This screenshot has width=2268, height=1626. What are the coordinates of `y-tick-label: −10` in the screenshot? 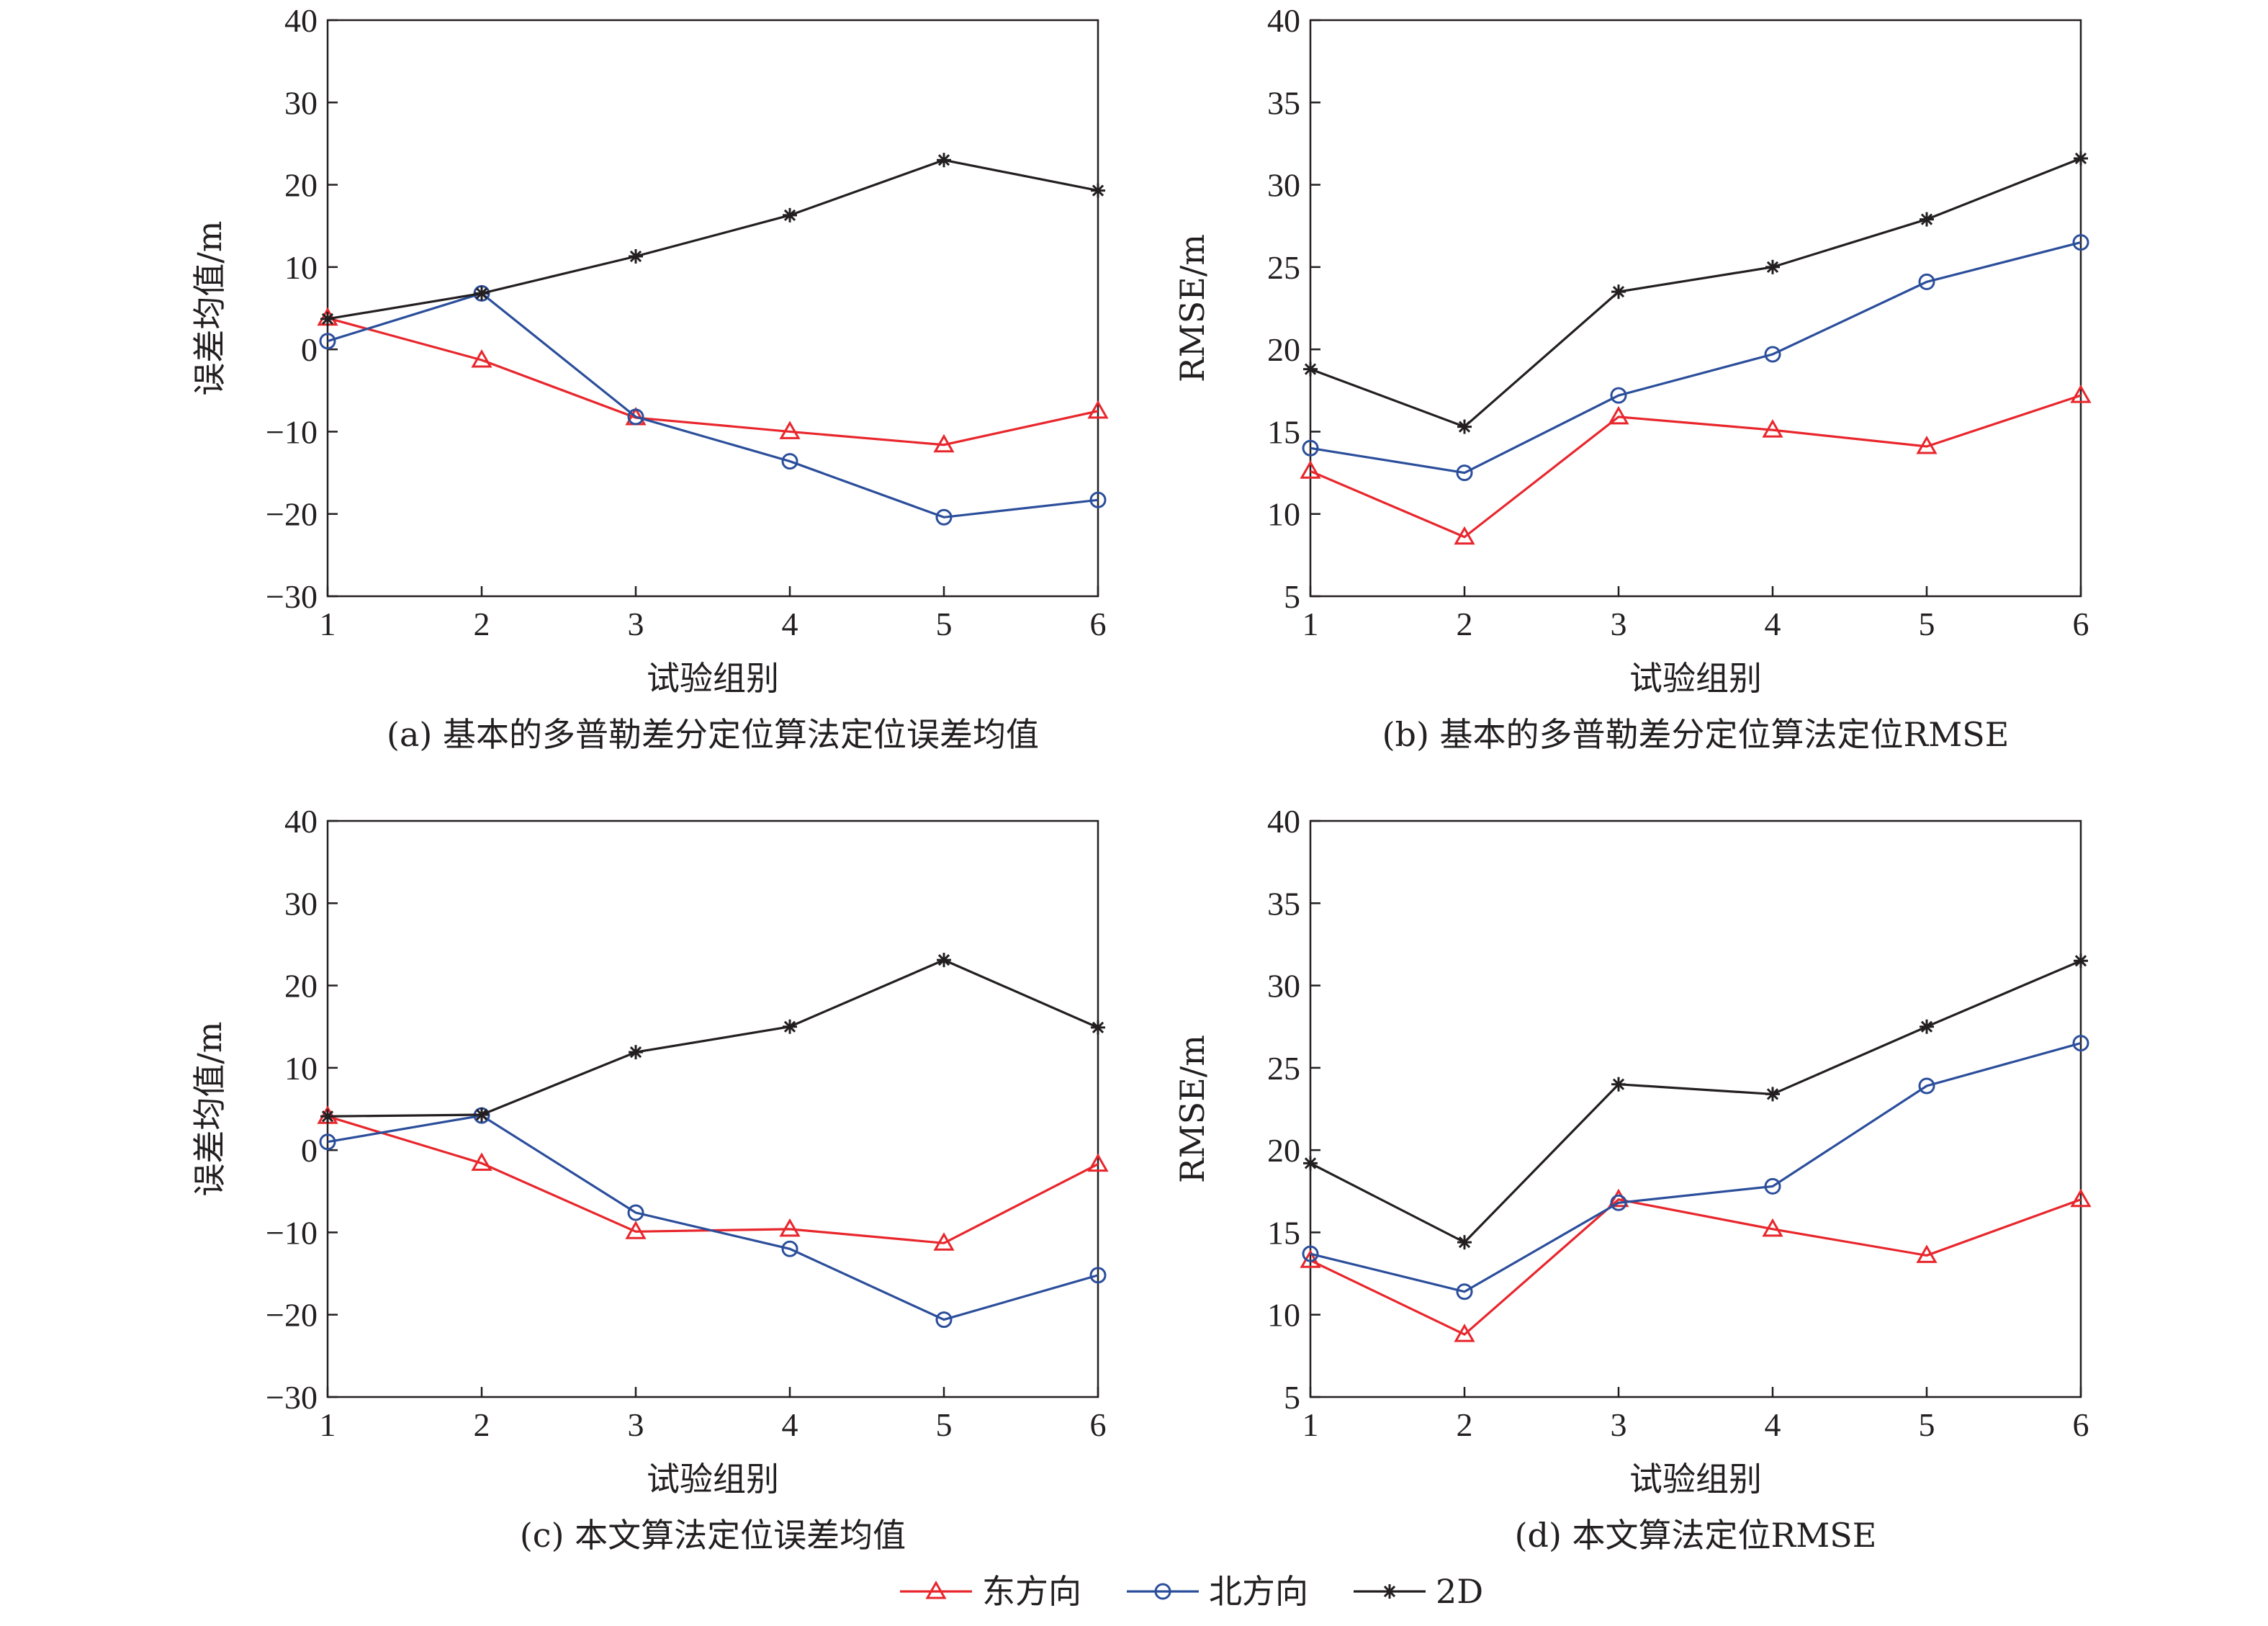 It's located at (292, 1232).